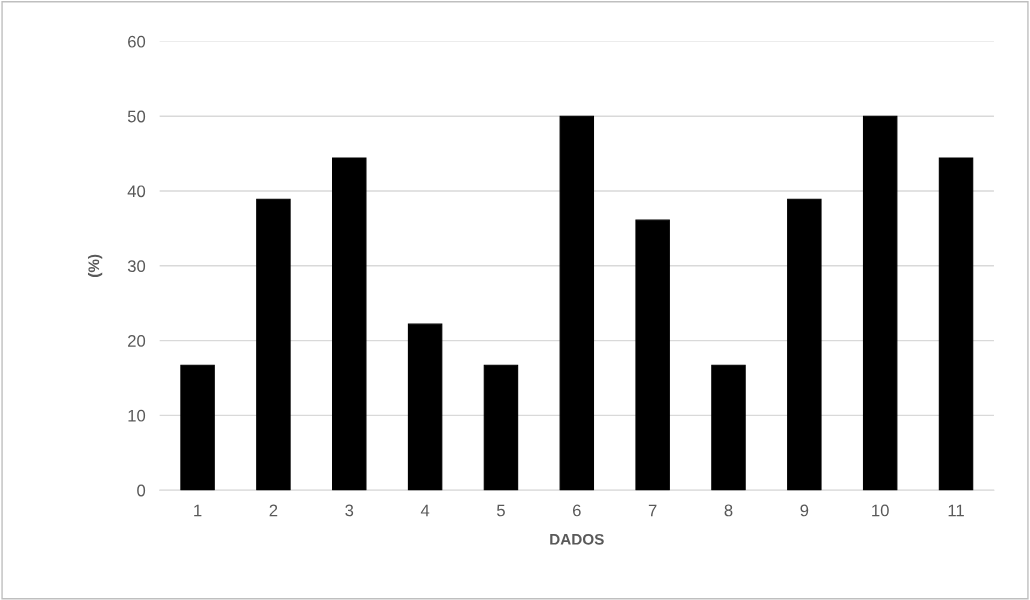 Image resolution: width=1030 pixels, height=600 pixels. Describe the element at coordinates (349, 510) in the screenshot. I see `x-tick-label: 3` at that location.